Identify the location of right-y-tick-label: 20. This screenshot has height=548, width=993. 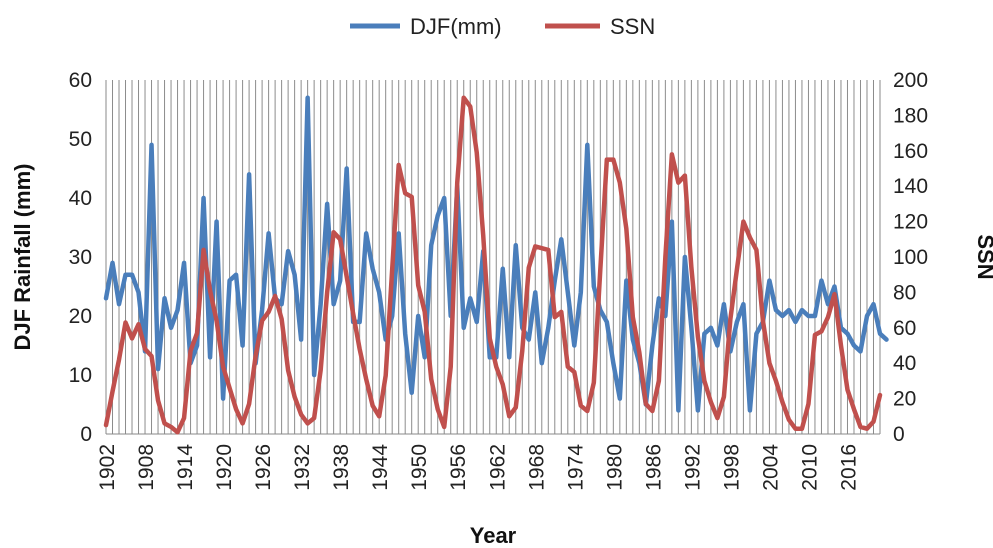
(904, 399).